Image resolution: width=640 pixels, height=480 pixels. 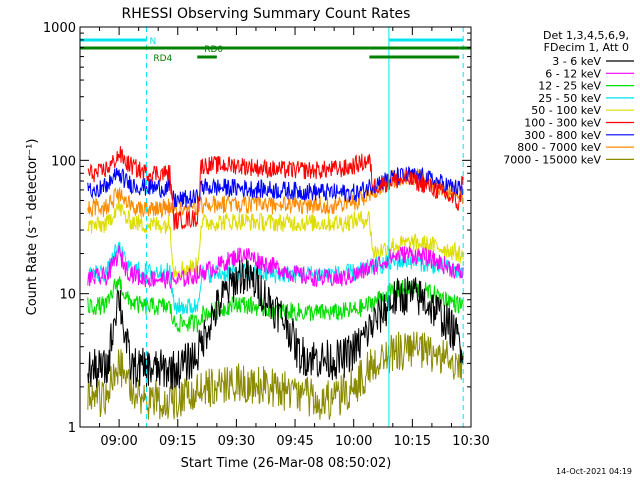 What do you see at coordinates (152, 42) in the screenshot?
I see `flag-label-n: N` at bounding box center [152, 42].